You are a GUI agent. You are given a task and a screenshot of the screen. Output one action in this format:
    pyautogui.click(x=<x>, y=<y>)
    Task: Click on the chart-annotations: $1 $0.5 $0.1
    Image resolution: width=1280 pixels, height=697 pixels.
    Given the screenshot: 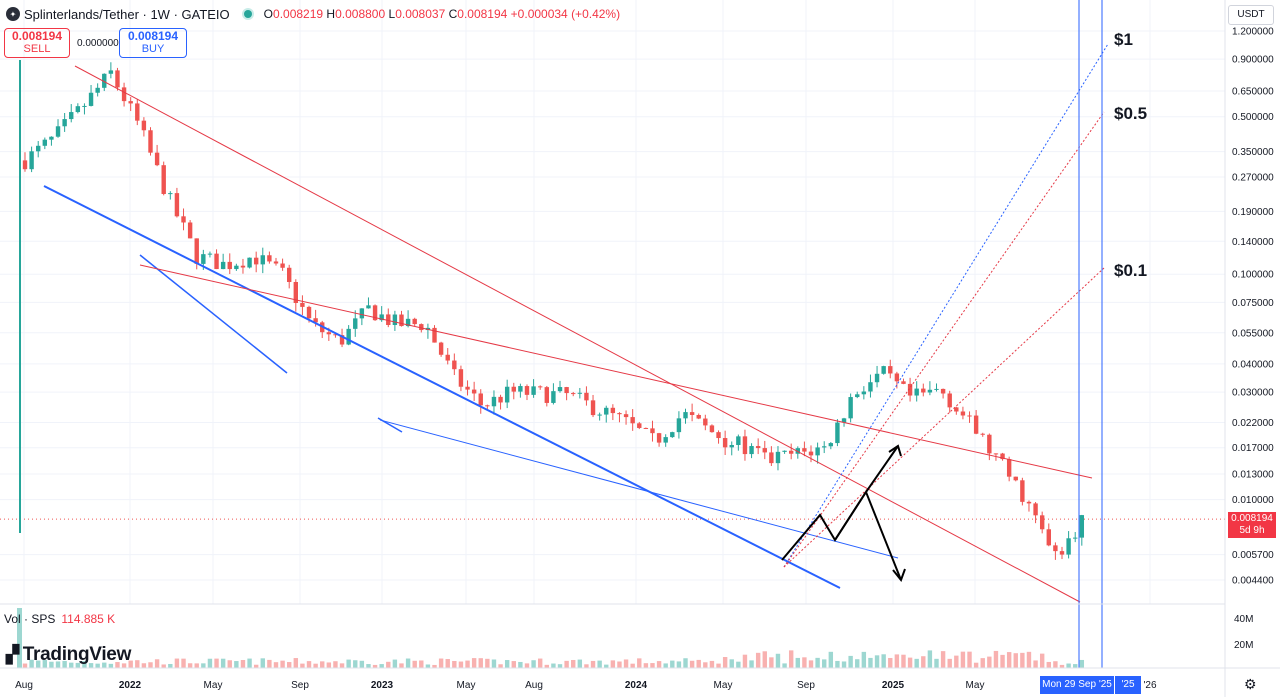 What is the action you would take?
    pyautogui.click(x=1130, y=155)
    